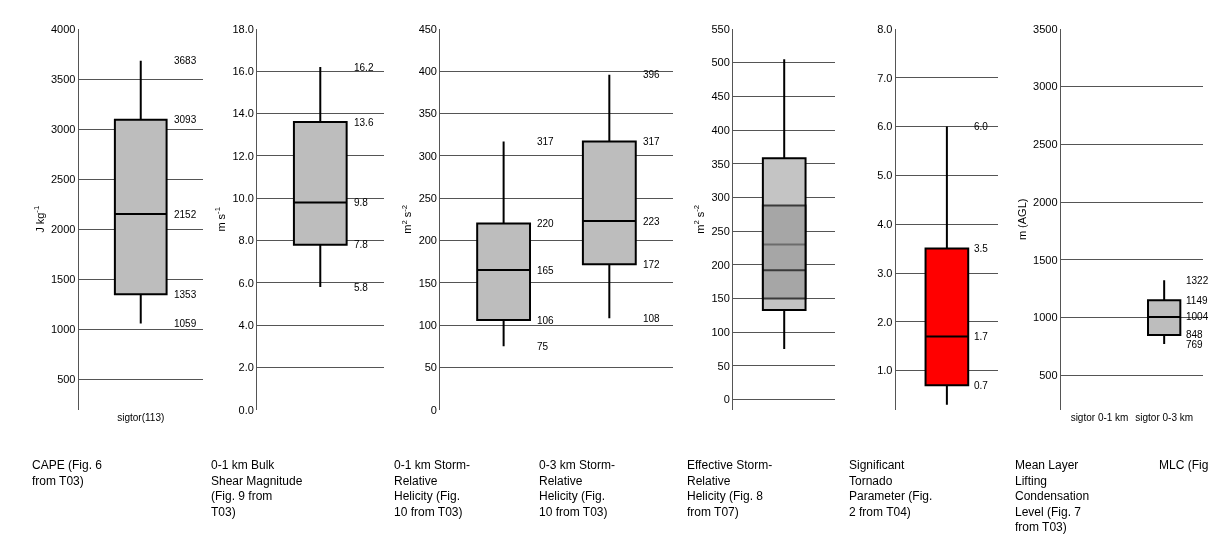 The image size is (1225, 550). Describe the element at coordinates (243, 28) in the screenshot. I see `y-tick-label: 18.0` at that location.